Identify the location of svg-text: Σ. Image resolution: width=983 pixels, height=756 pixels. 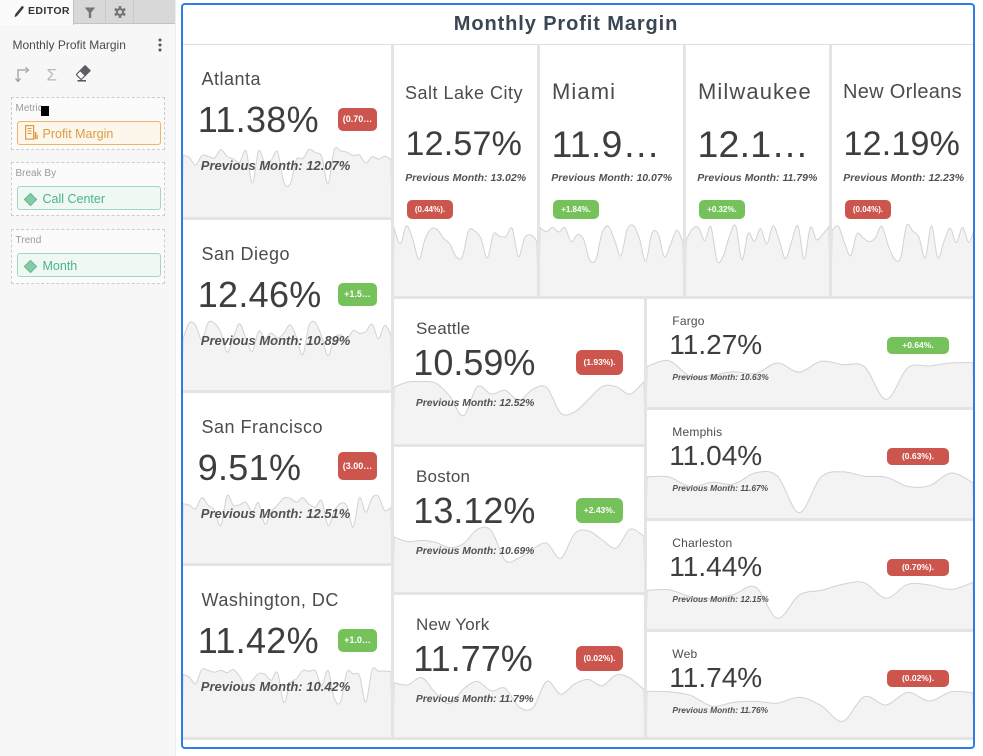
(51, 75).